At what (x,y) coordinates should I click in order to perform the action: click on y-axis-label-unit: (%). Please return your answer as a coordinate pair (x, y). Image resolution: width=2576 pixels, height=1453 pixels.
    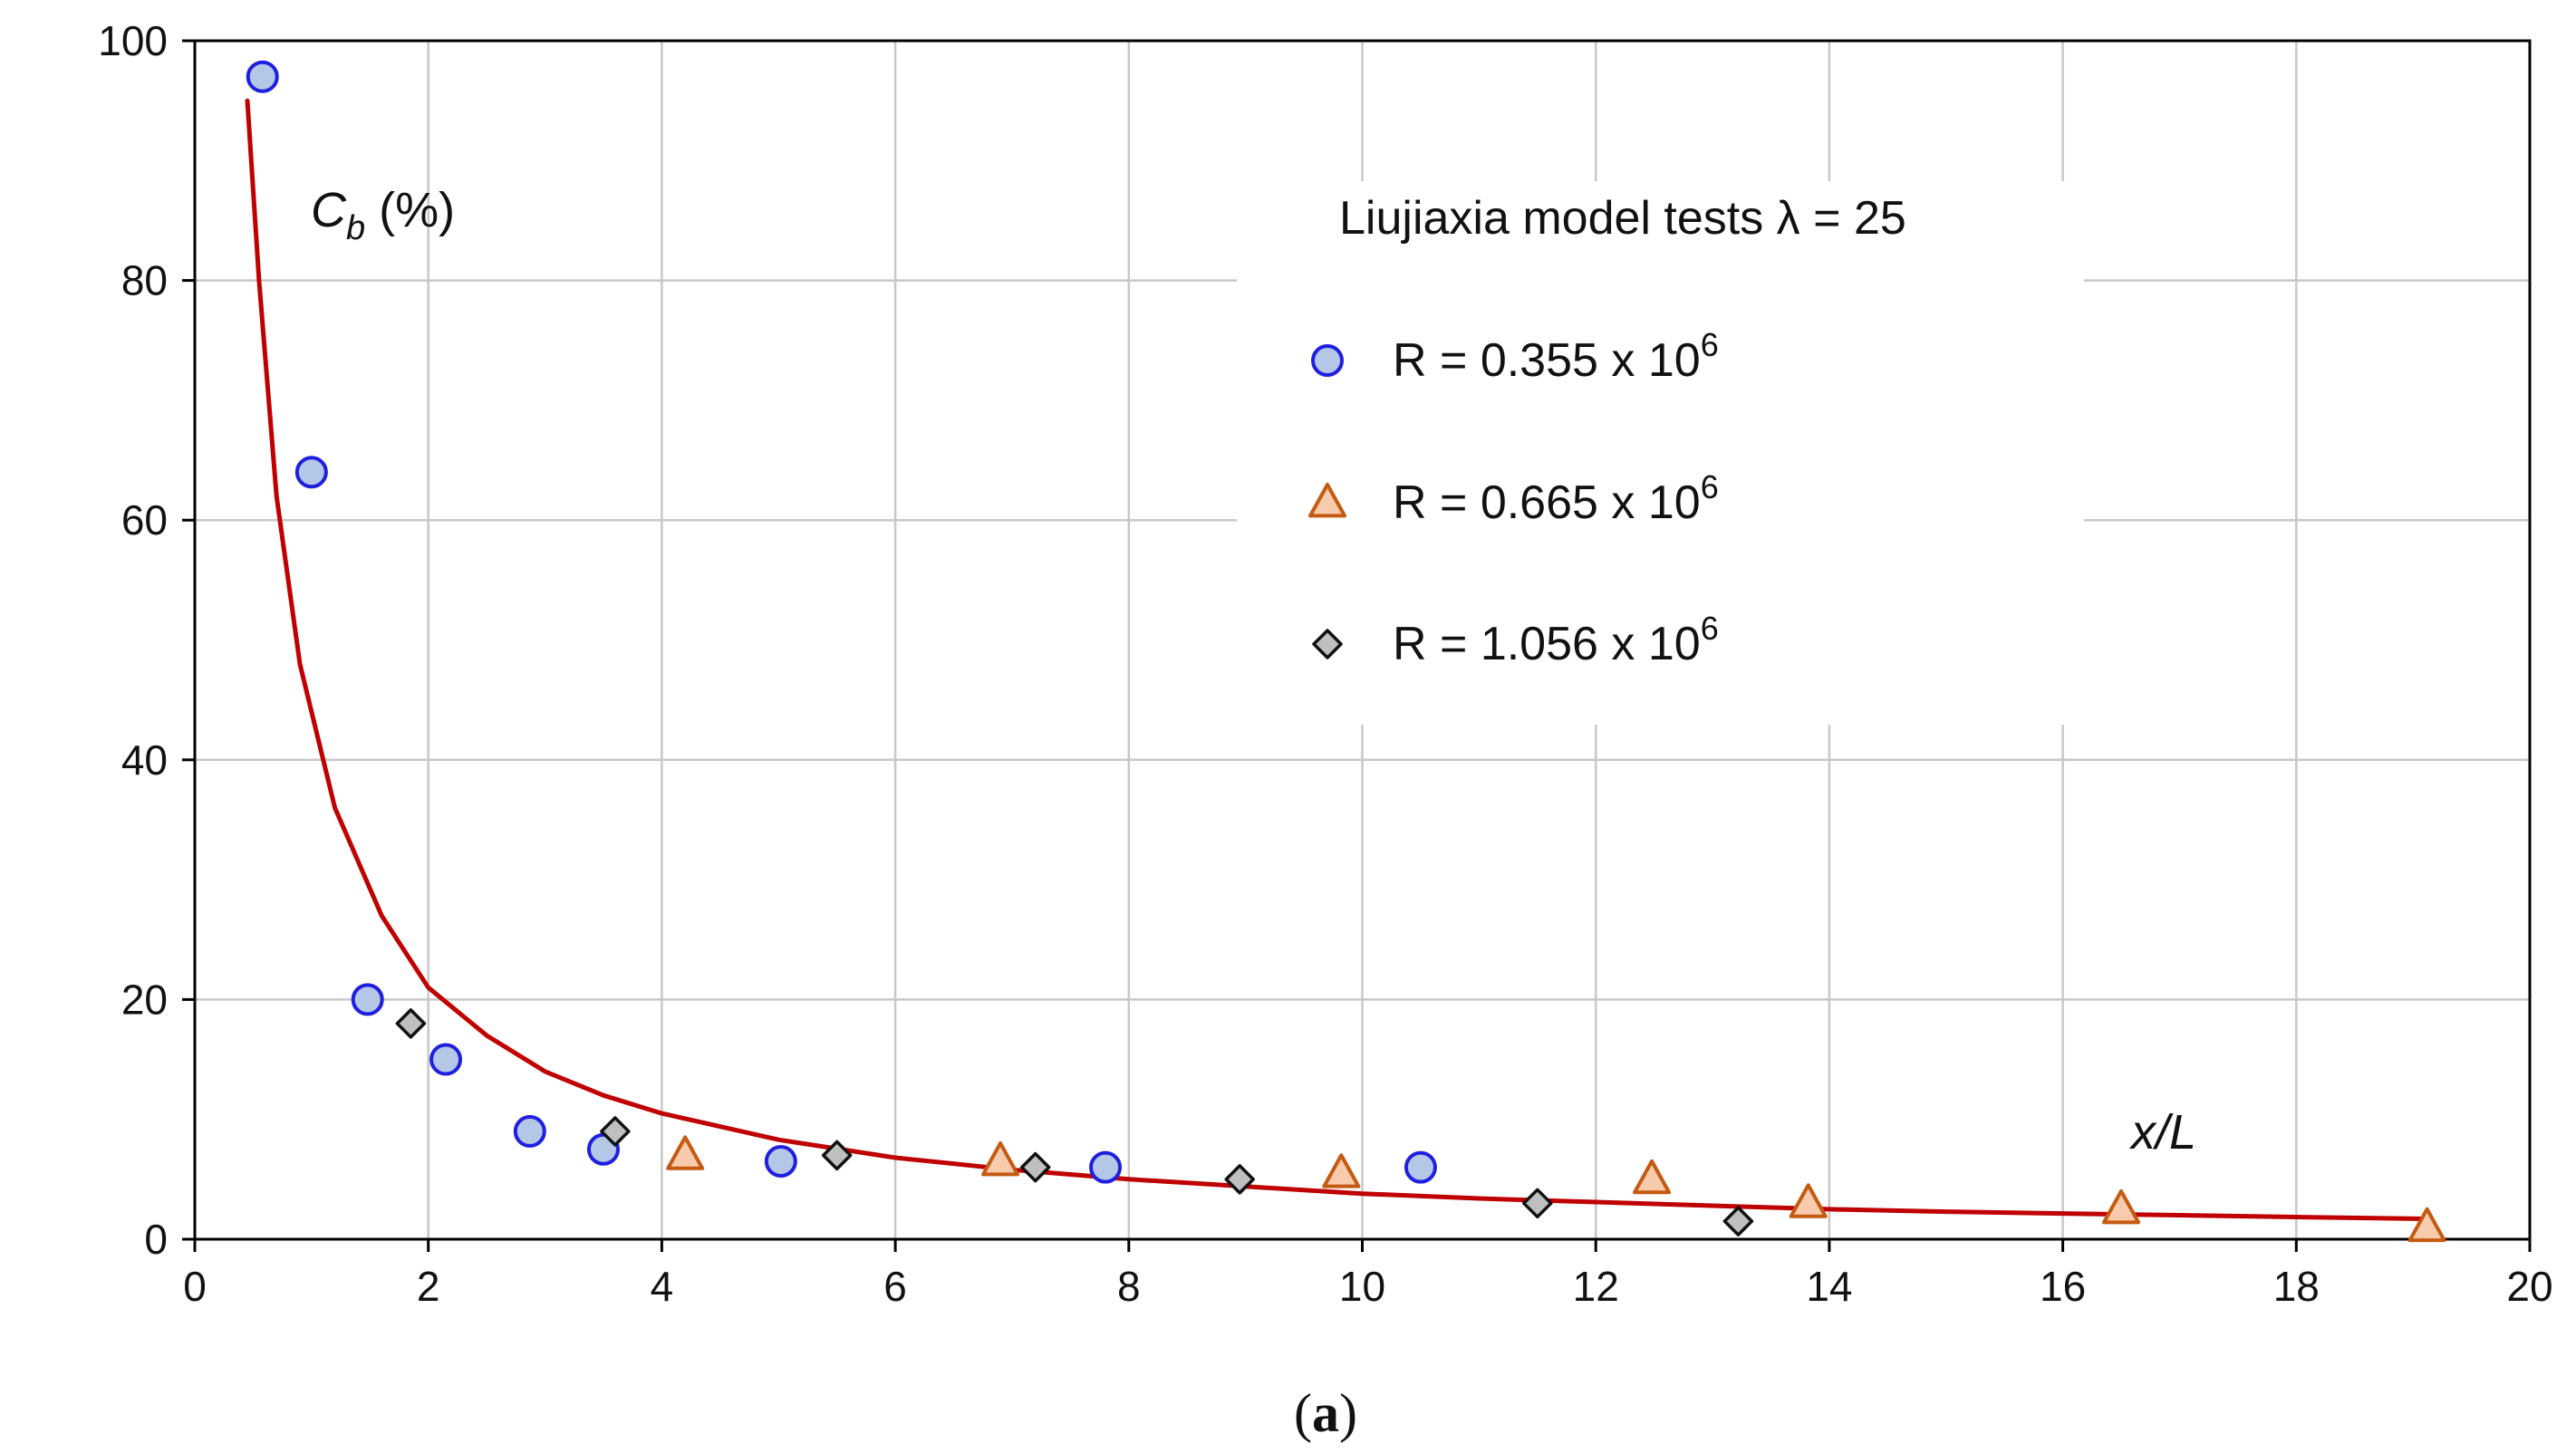
    Looking at the image, I should click on (410, 210).